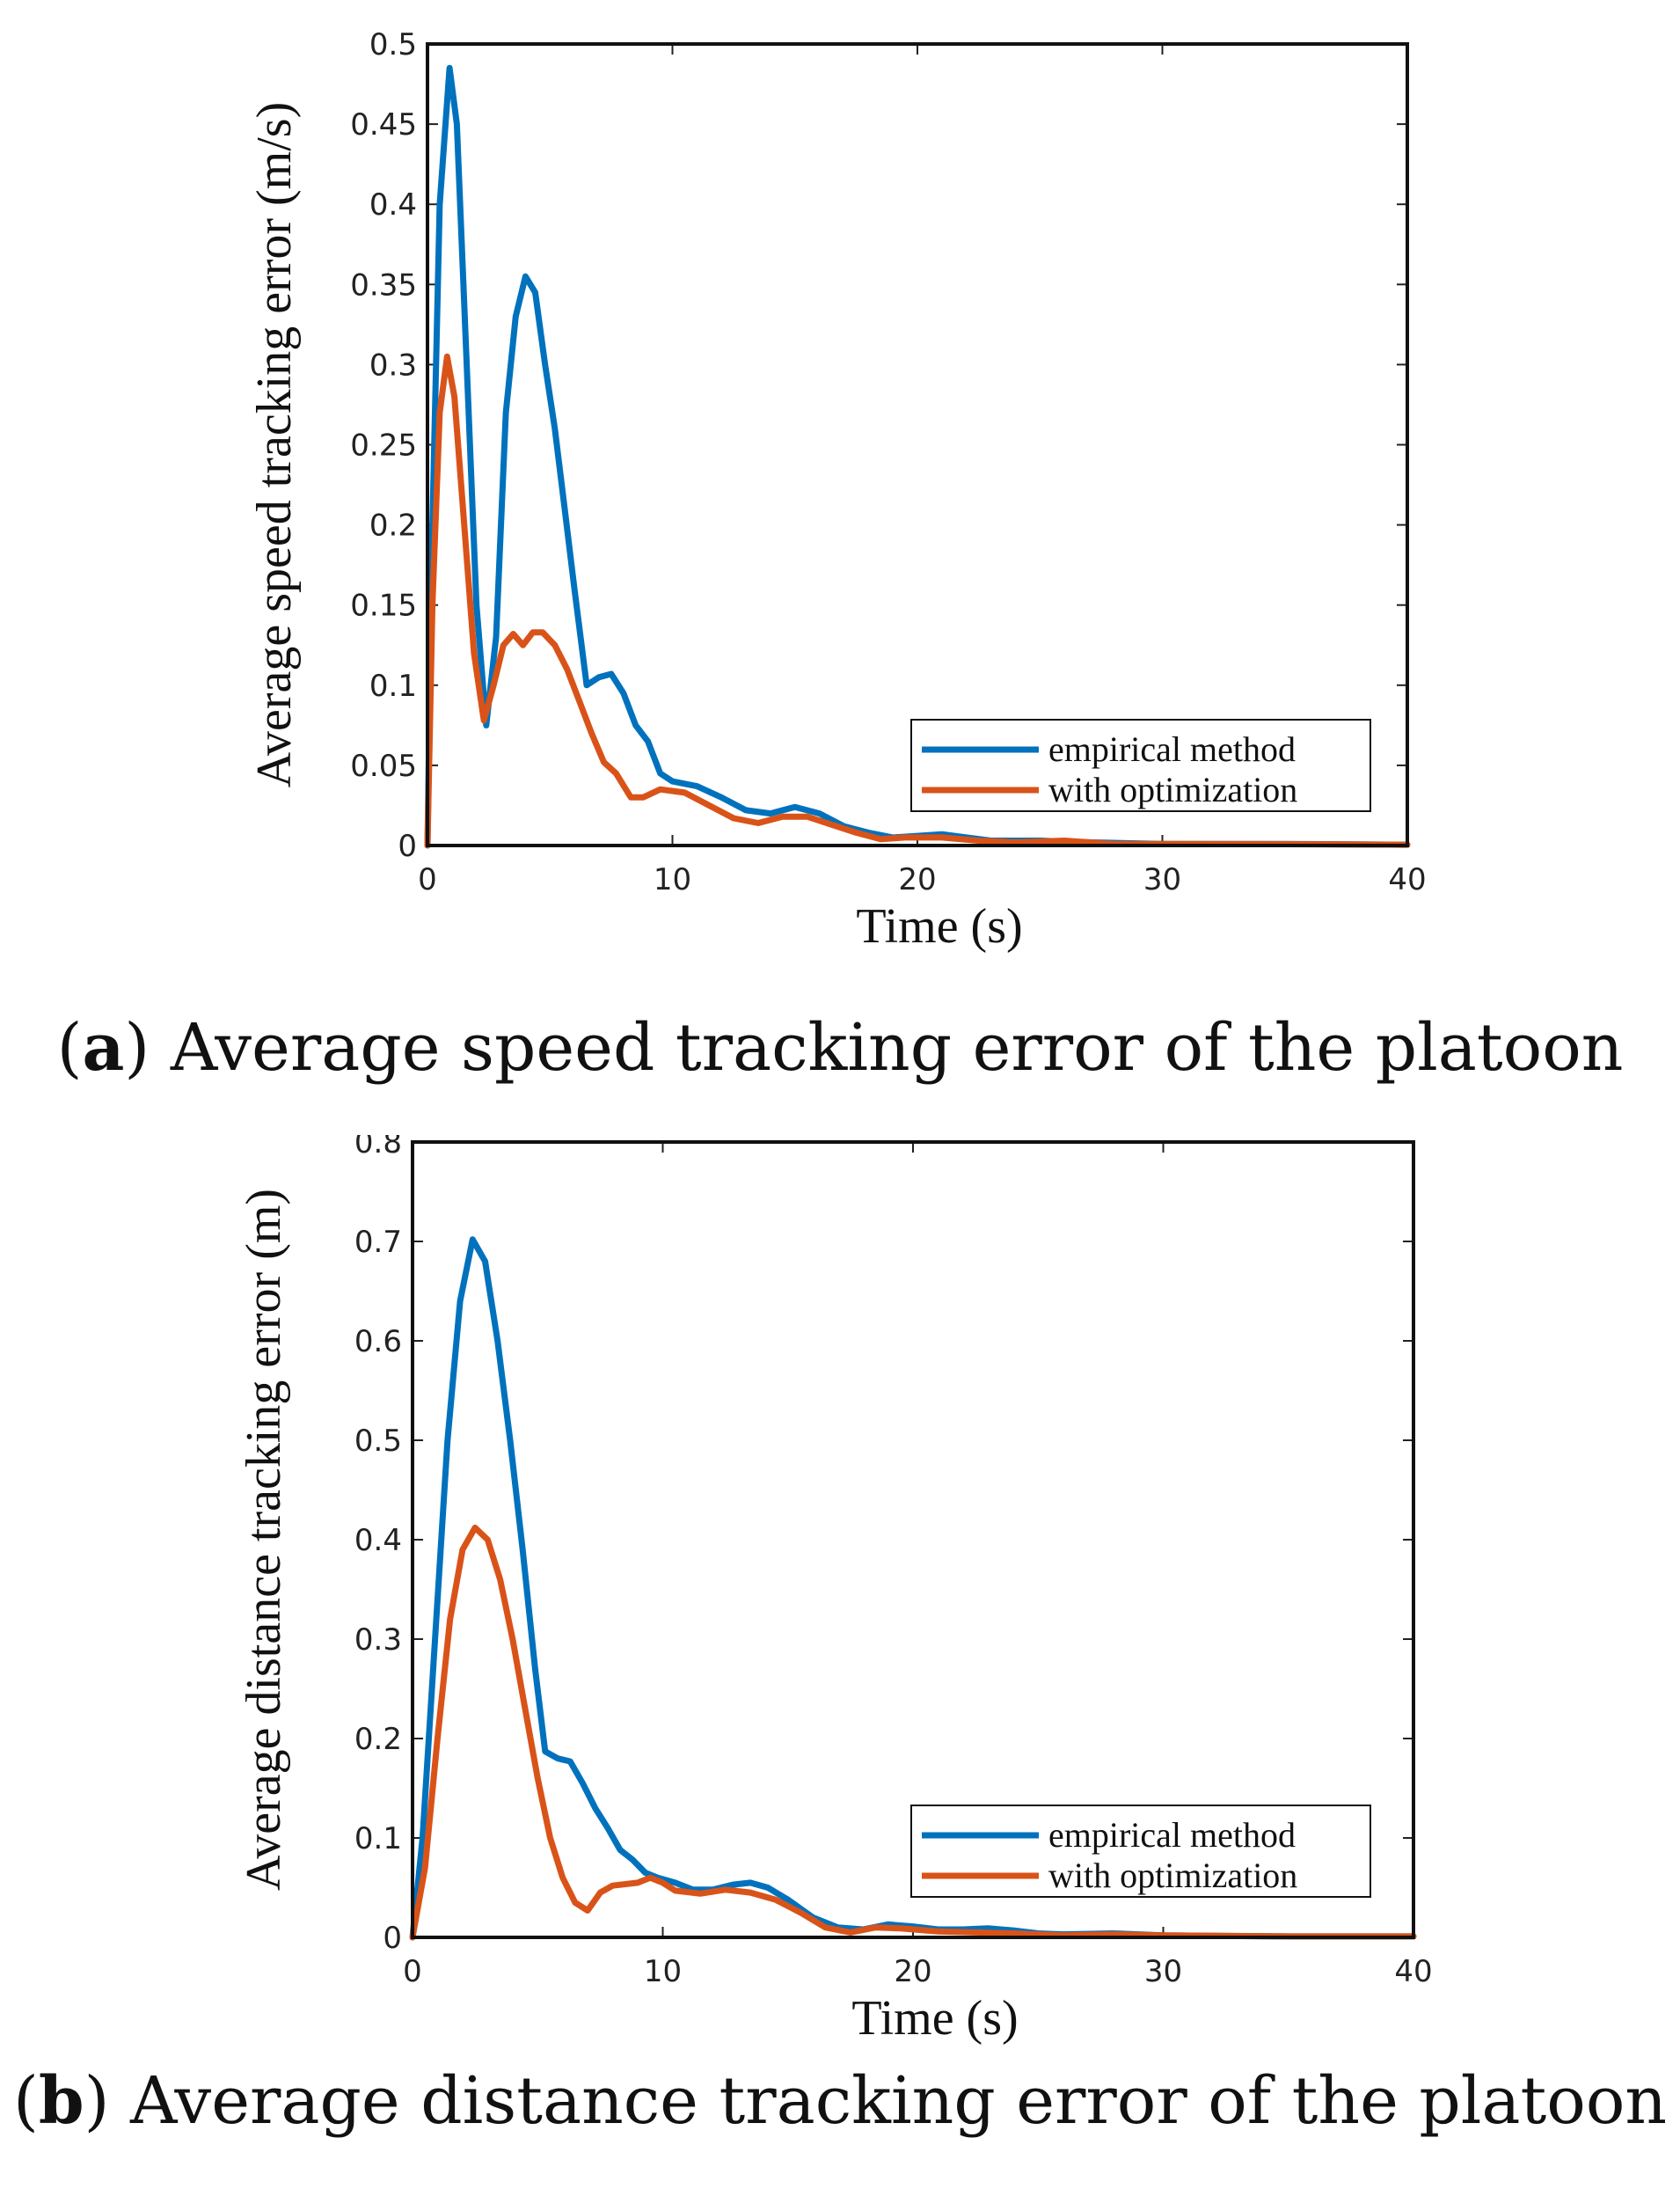 The image size is (1680, 2189). I want to click on y-axis-title: Average distance tracking error (m), so click(264, 1540).